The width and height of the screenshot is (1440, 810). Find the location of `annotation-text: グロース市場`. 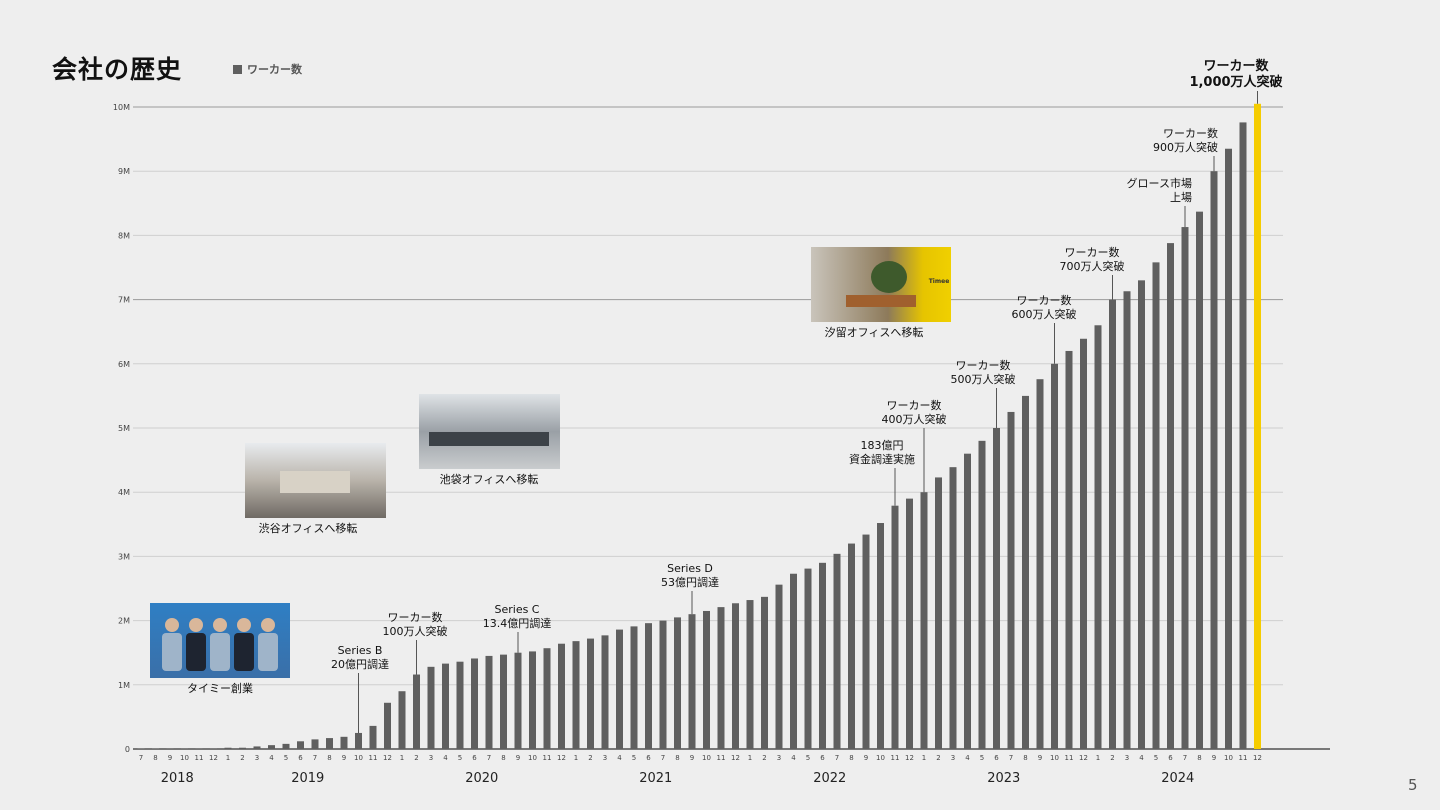

annotation-text: グロース市場 is located at coordinates (1159, 183).